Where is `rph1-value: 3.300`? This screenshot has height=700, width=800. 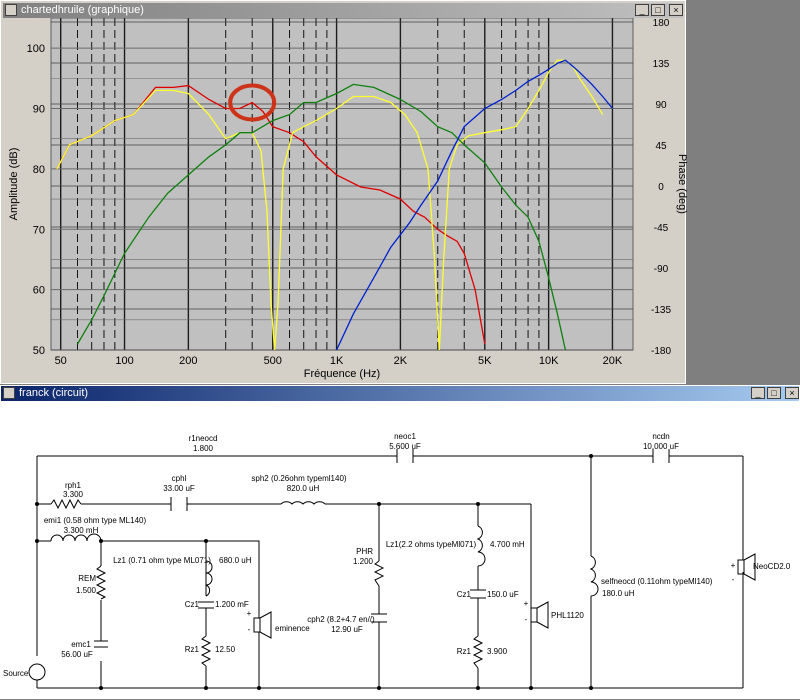 rph1-value: 3.300 is located at coordinates (73, 494).